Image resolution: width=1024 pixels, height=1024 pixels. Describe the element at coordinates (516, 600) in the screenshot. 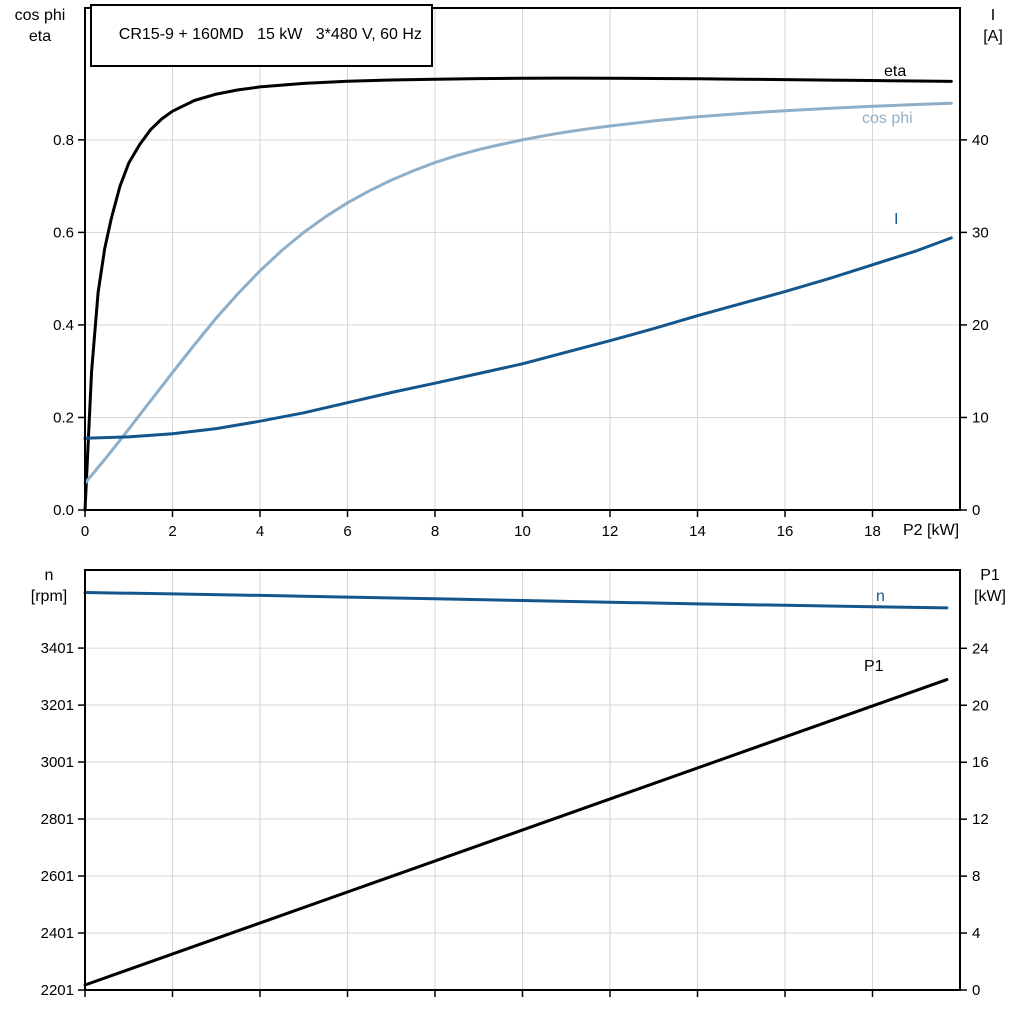

I see `curve-n` at that location.